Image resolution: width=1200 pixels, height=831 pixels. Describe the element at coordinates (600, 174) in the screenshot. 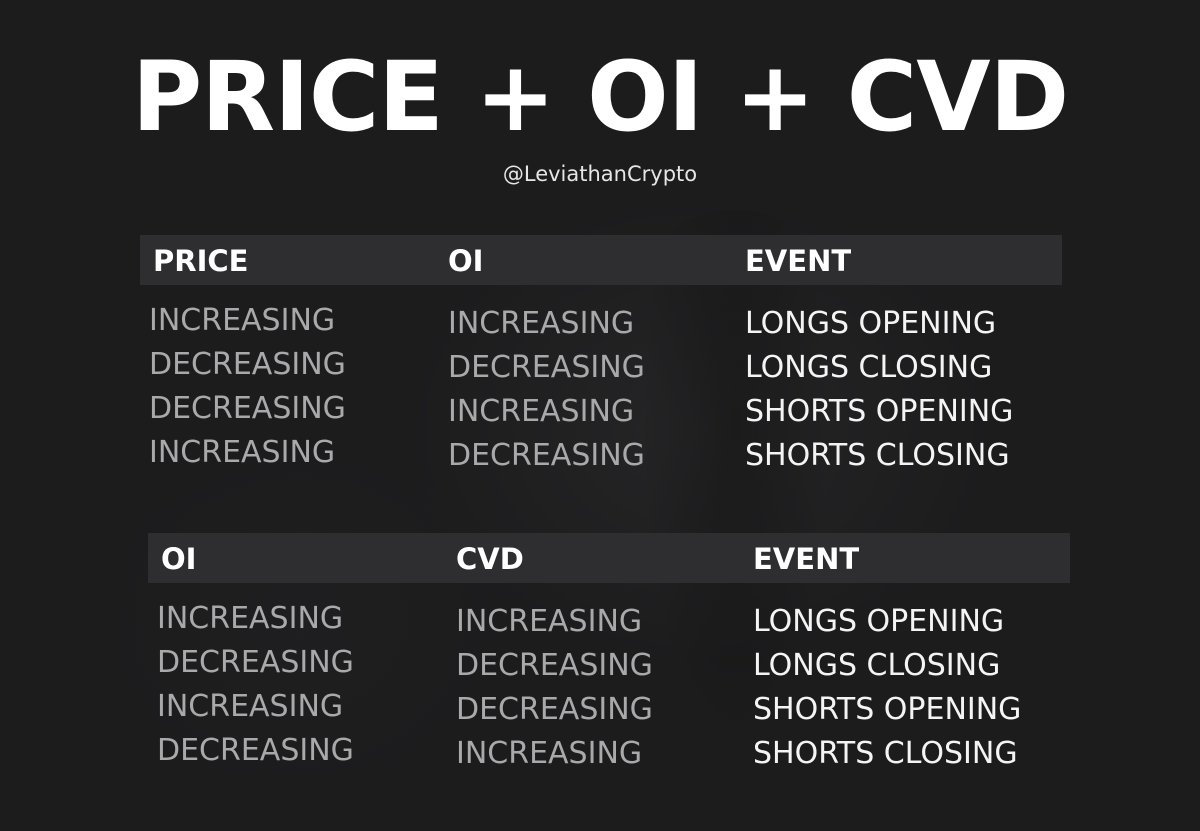

I see `author-handle: @LeviathanCrypto` at that location.